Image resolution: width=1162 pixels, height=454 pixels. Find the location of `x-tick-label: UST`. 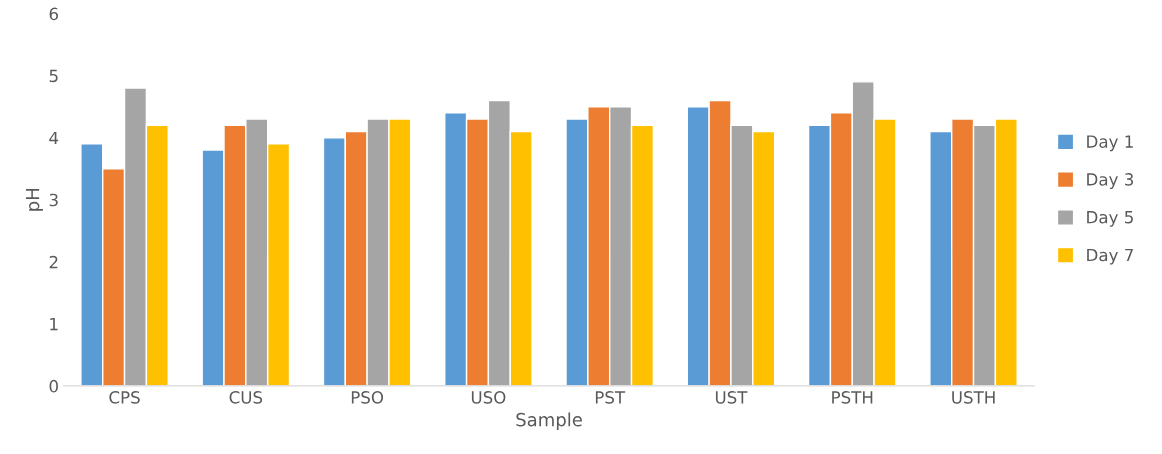

x-tick-label: UST is located at coordinates (731, 397).